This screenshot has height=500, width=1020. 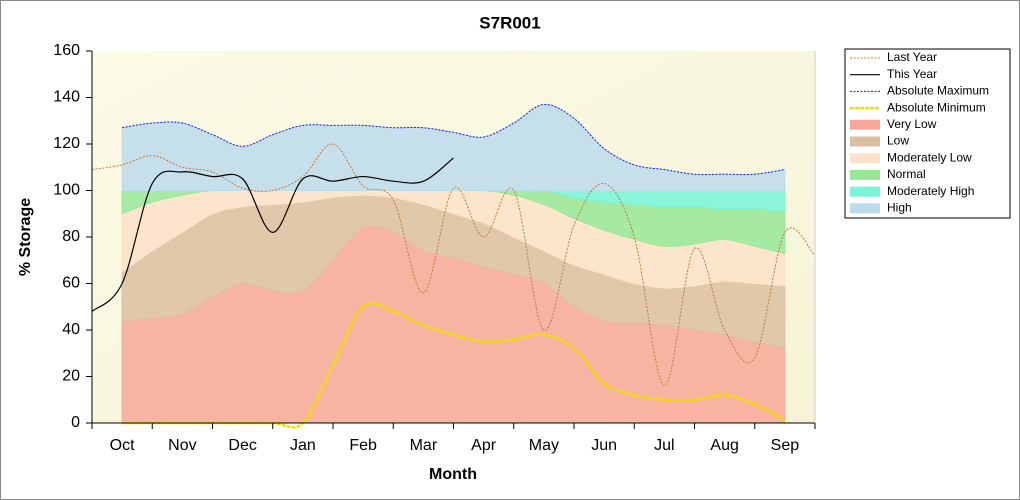 I want to click on legend-label: Very Low, so click(x=912, y=124).